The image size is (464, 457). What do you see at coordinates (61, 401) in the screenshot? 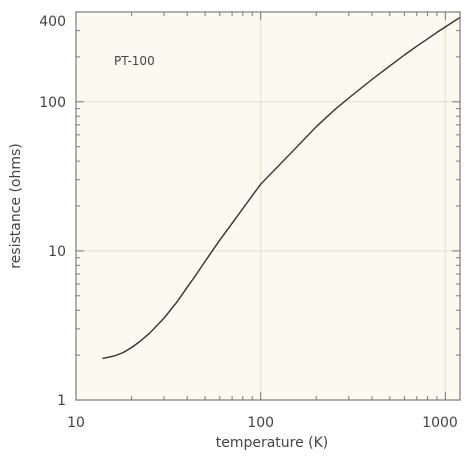
I see `y-tick-label: 1` at bounding box center [61, 401].